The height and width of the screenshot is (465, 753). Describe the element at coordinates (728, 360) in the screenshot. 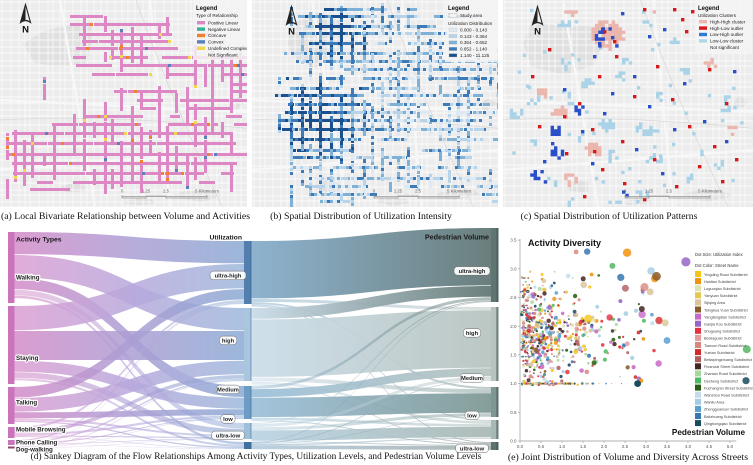

I see `svg-text: Beitaipingzhuang Subdistrict` at that location.